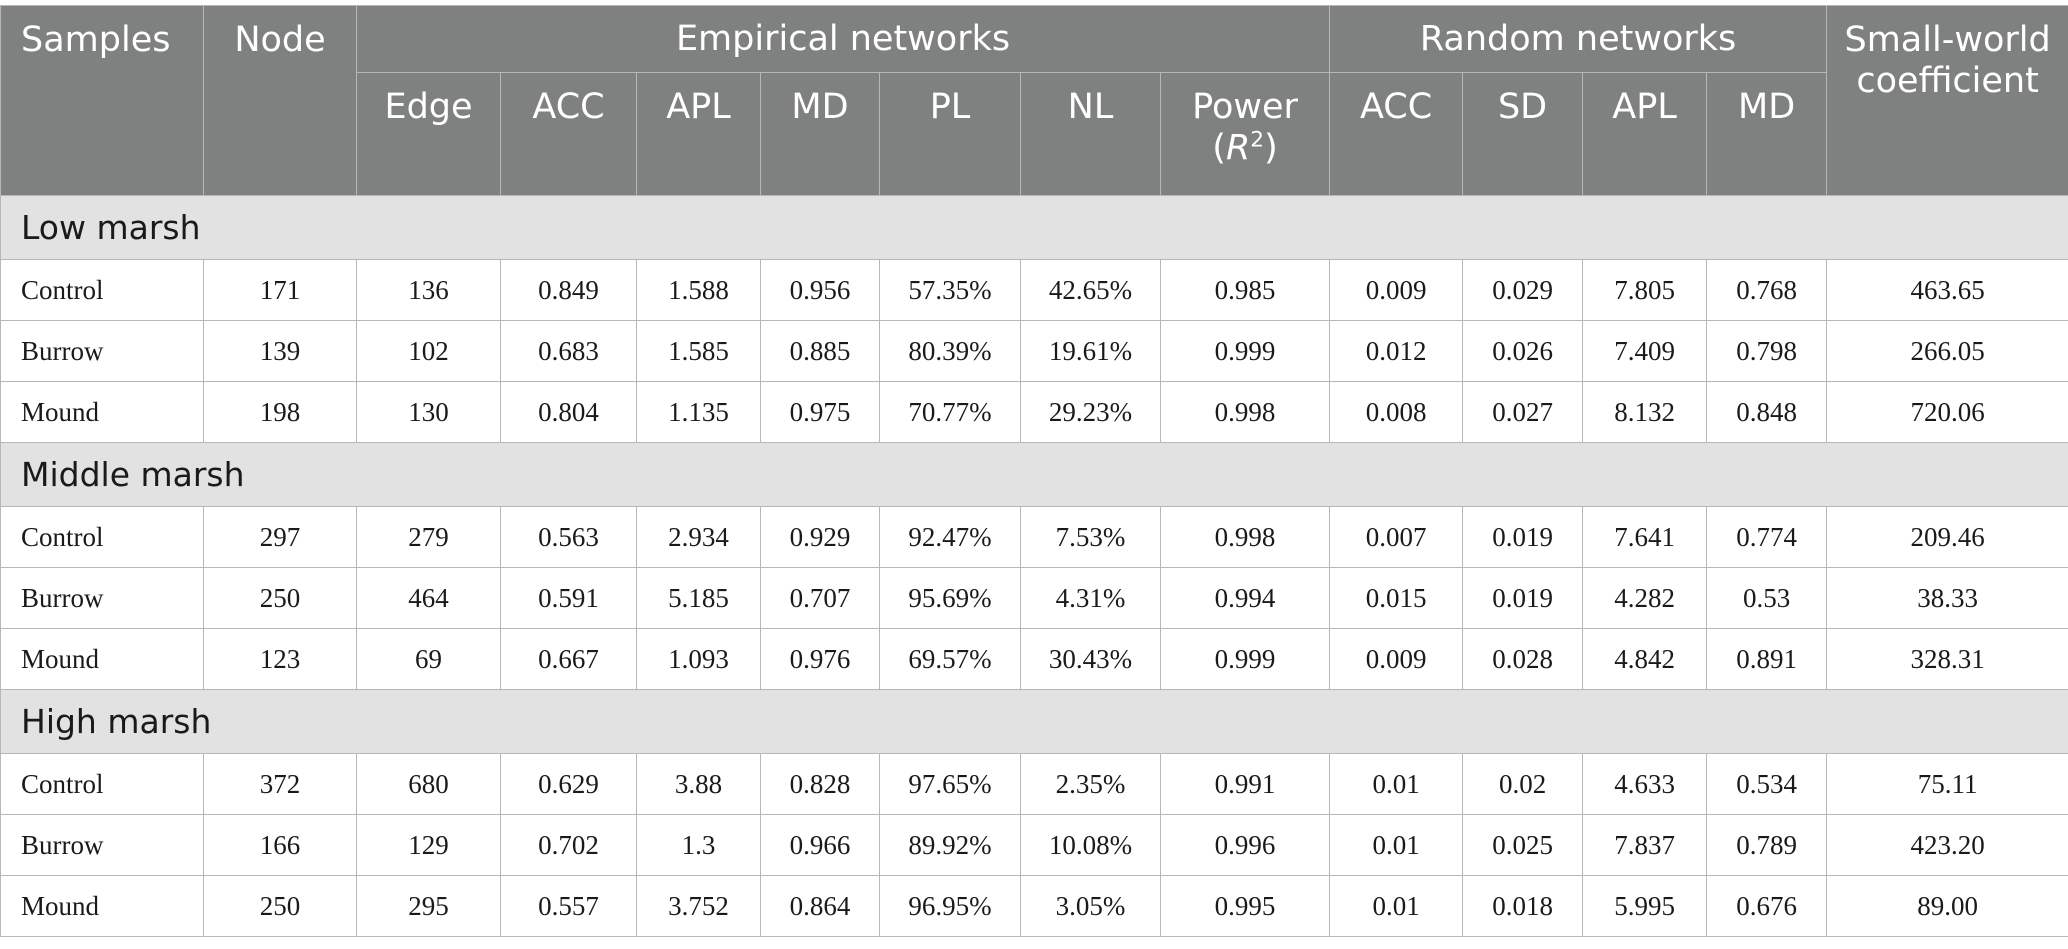 The height and width of the screenshot is (949, 2068). What do you see at coordinates (820, 351) in the screenshot?
I see `cell-md: 0.885` at bounding box center [820, 351].